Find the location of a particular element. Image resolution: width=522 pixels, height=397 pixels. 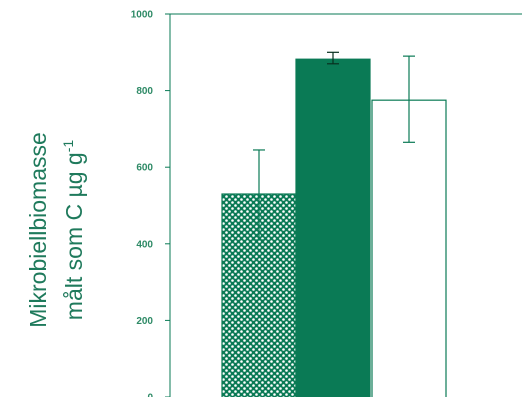

y-axis-ticks: 0 200 400 600 800 1000 is located at coordinates (150, 203).